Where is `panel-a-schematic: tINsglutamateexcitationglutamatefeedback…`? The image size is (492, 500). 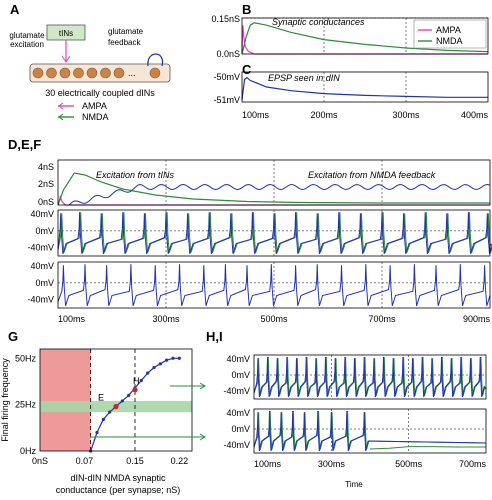
panel-a-schematic: tINsglutamateexcitationglutamatefeedback… is located at coordinates (90, 73).